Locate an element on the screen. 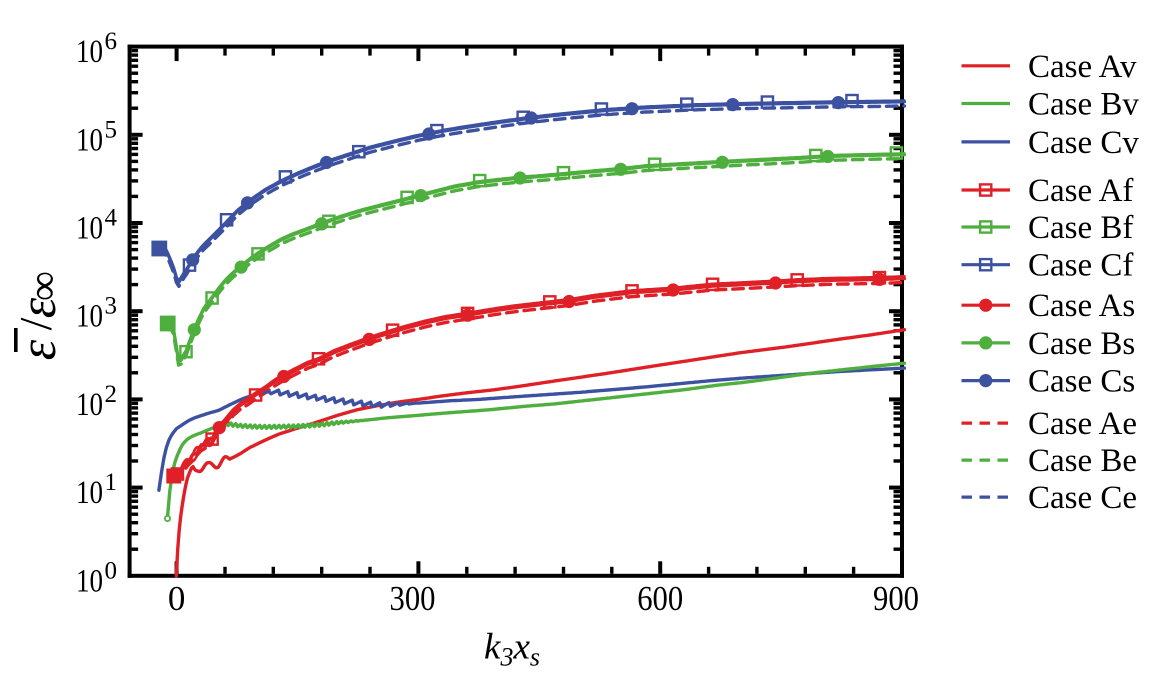 The height and width of the screenshot is (688, 1152). svg-text: 1 is located at coordinates (111, 482).